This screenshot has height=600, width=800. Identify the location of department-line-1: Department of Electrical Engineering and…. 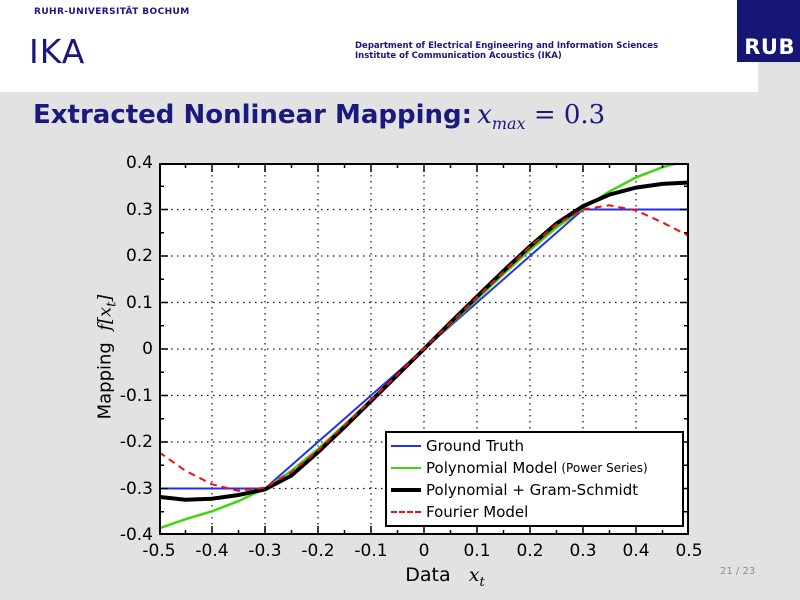
(507, 46).